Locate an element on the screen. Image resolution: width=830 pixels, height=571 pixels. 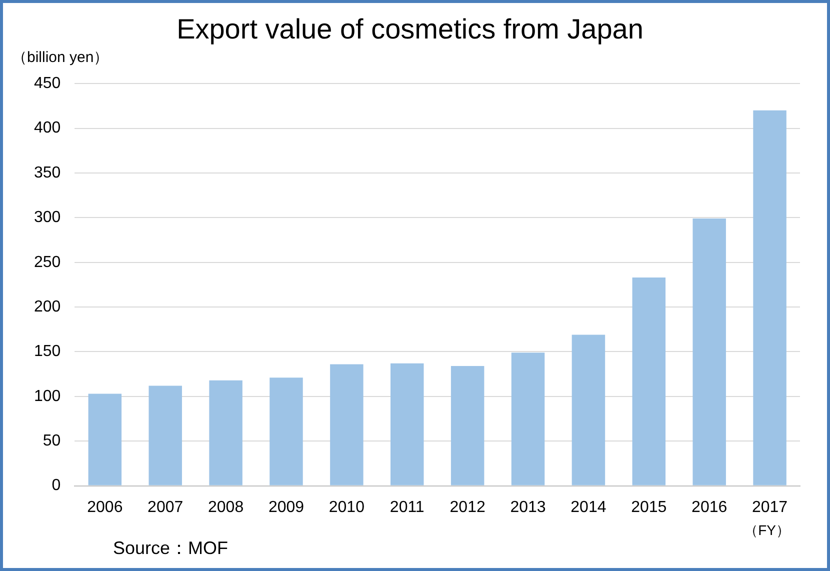
y-tick-label: 150 is located at coordinates (47, 351).